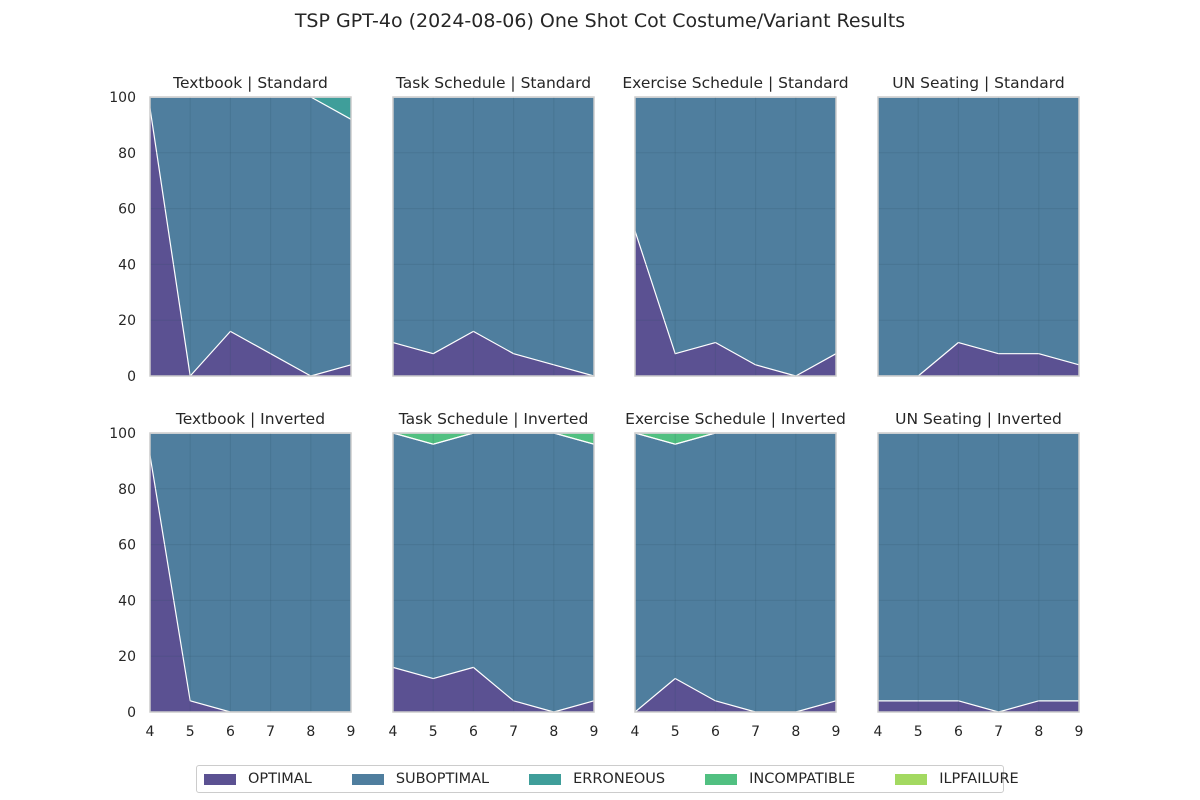 The image size is (1200, 800). I want to click on panel-title: UN Seating | Inverted, so click(978, 419).